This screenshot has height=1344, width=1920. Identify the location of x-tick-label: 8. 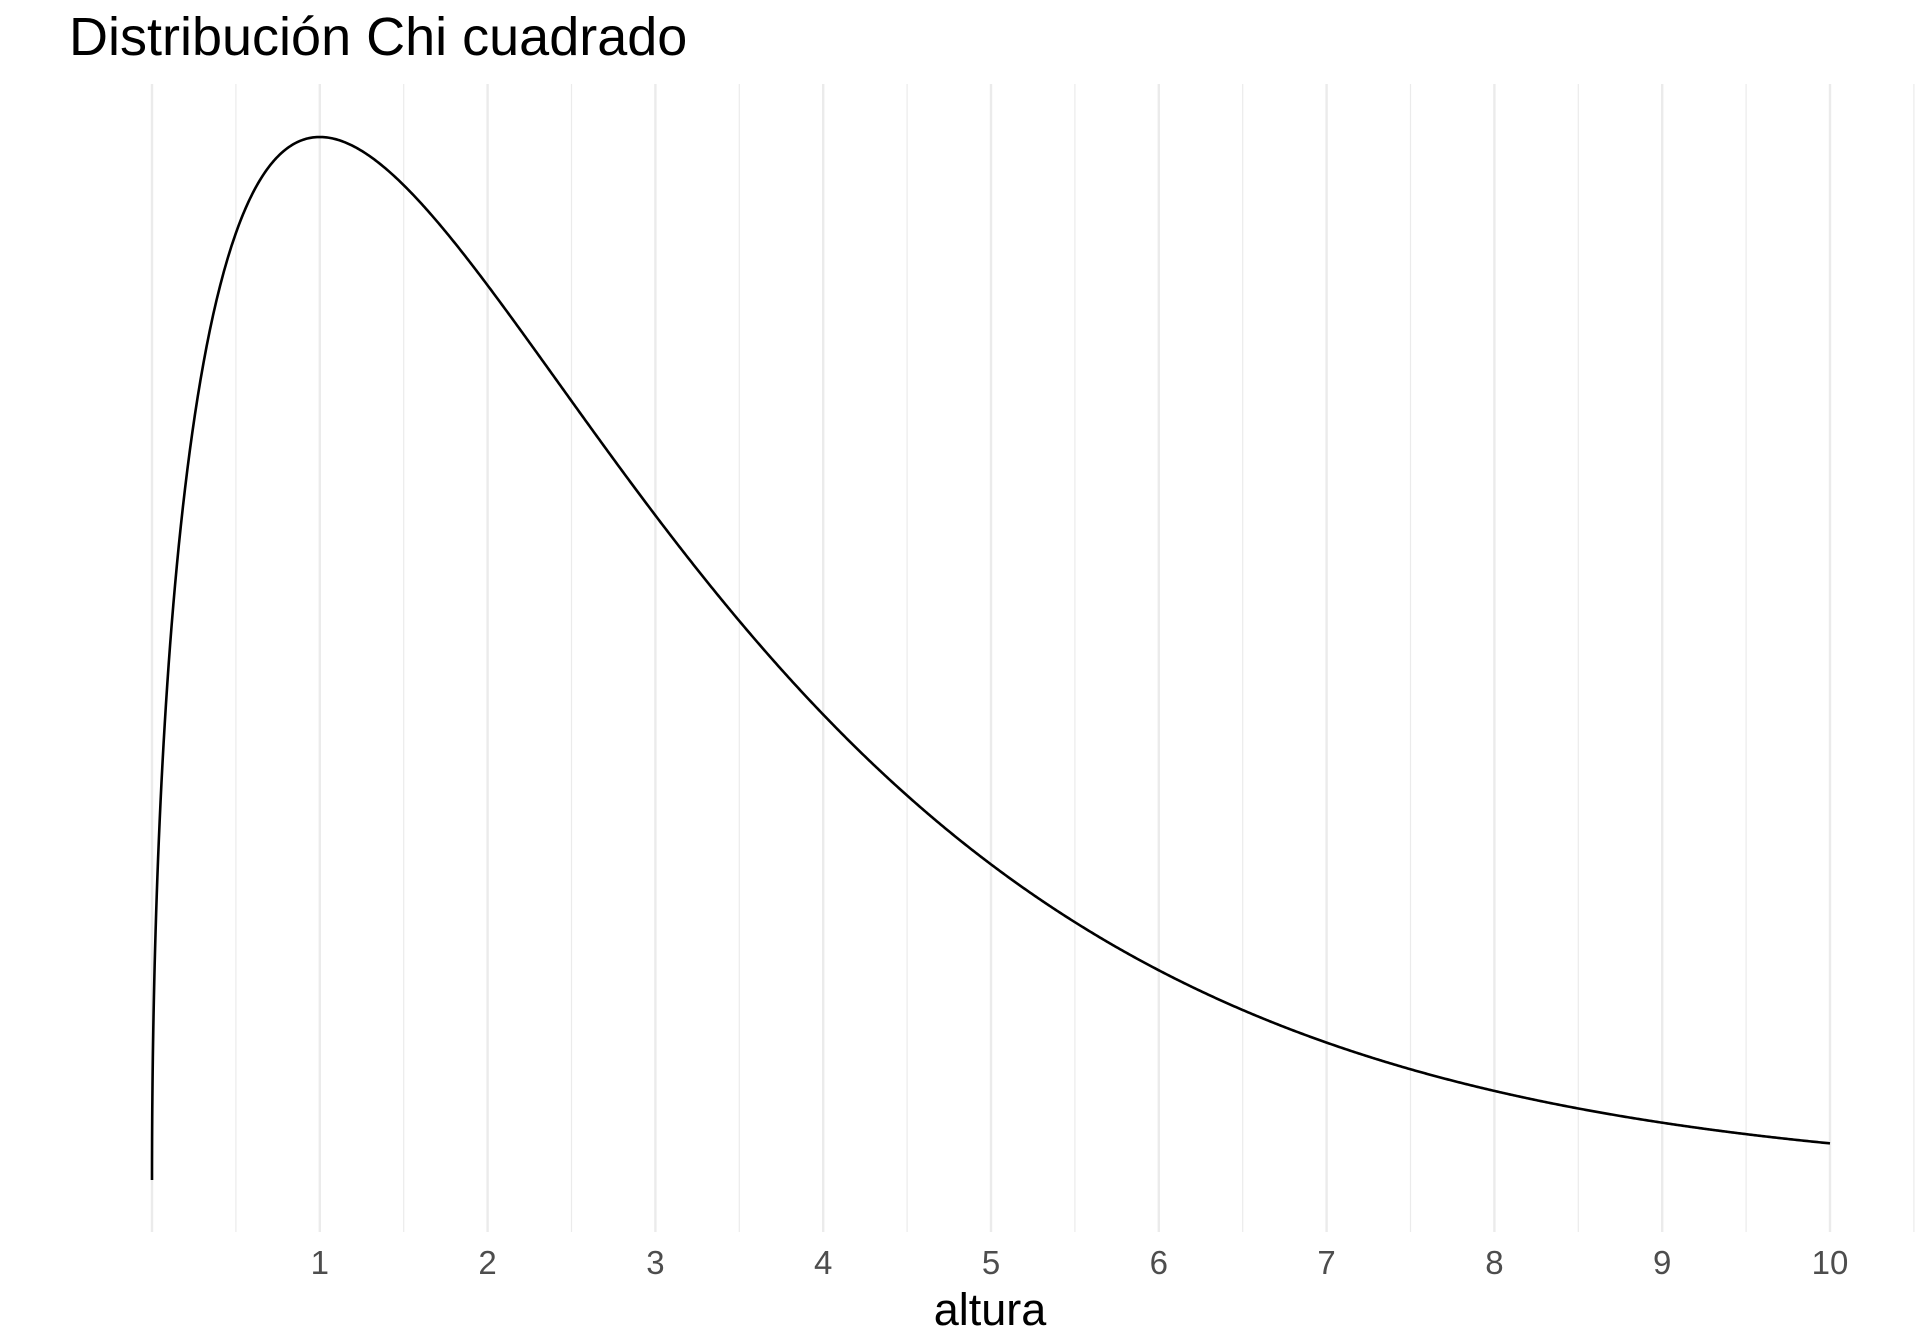
(1494, 1262).